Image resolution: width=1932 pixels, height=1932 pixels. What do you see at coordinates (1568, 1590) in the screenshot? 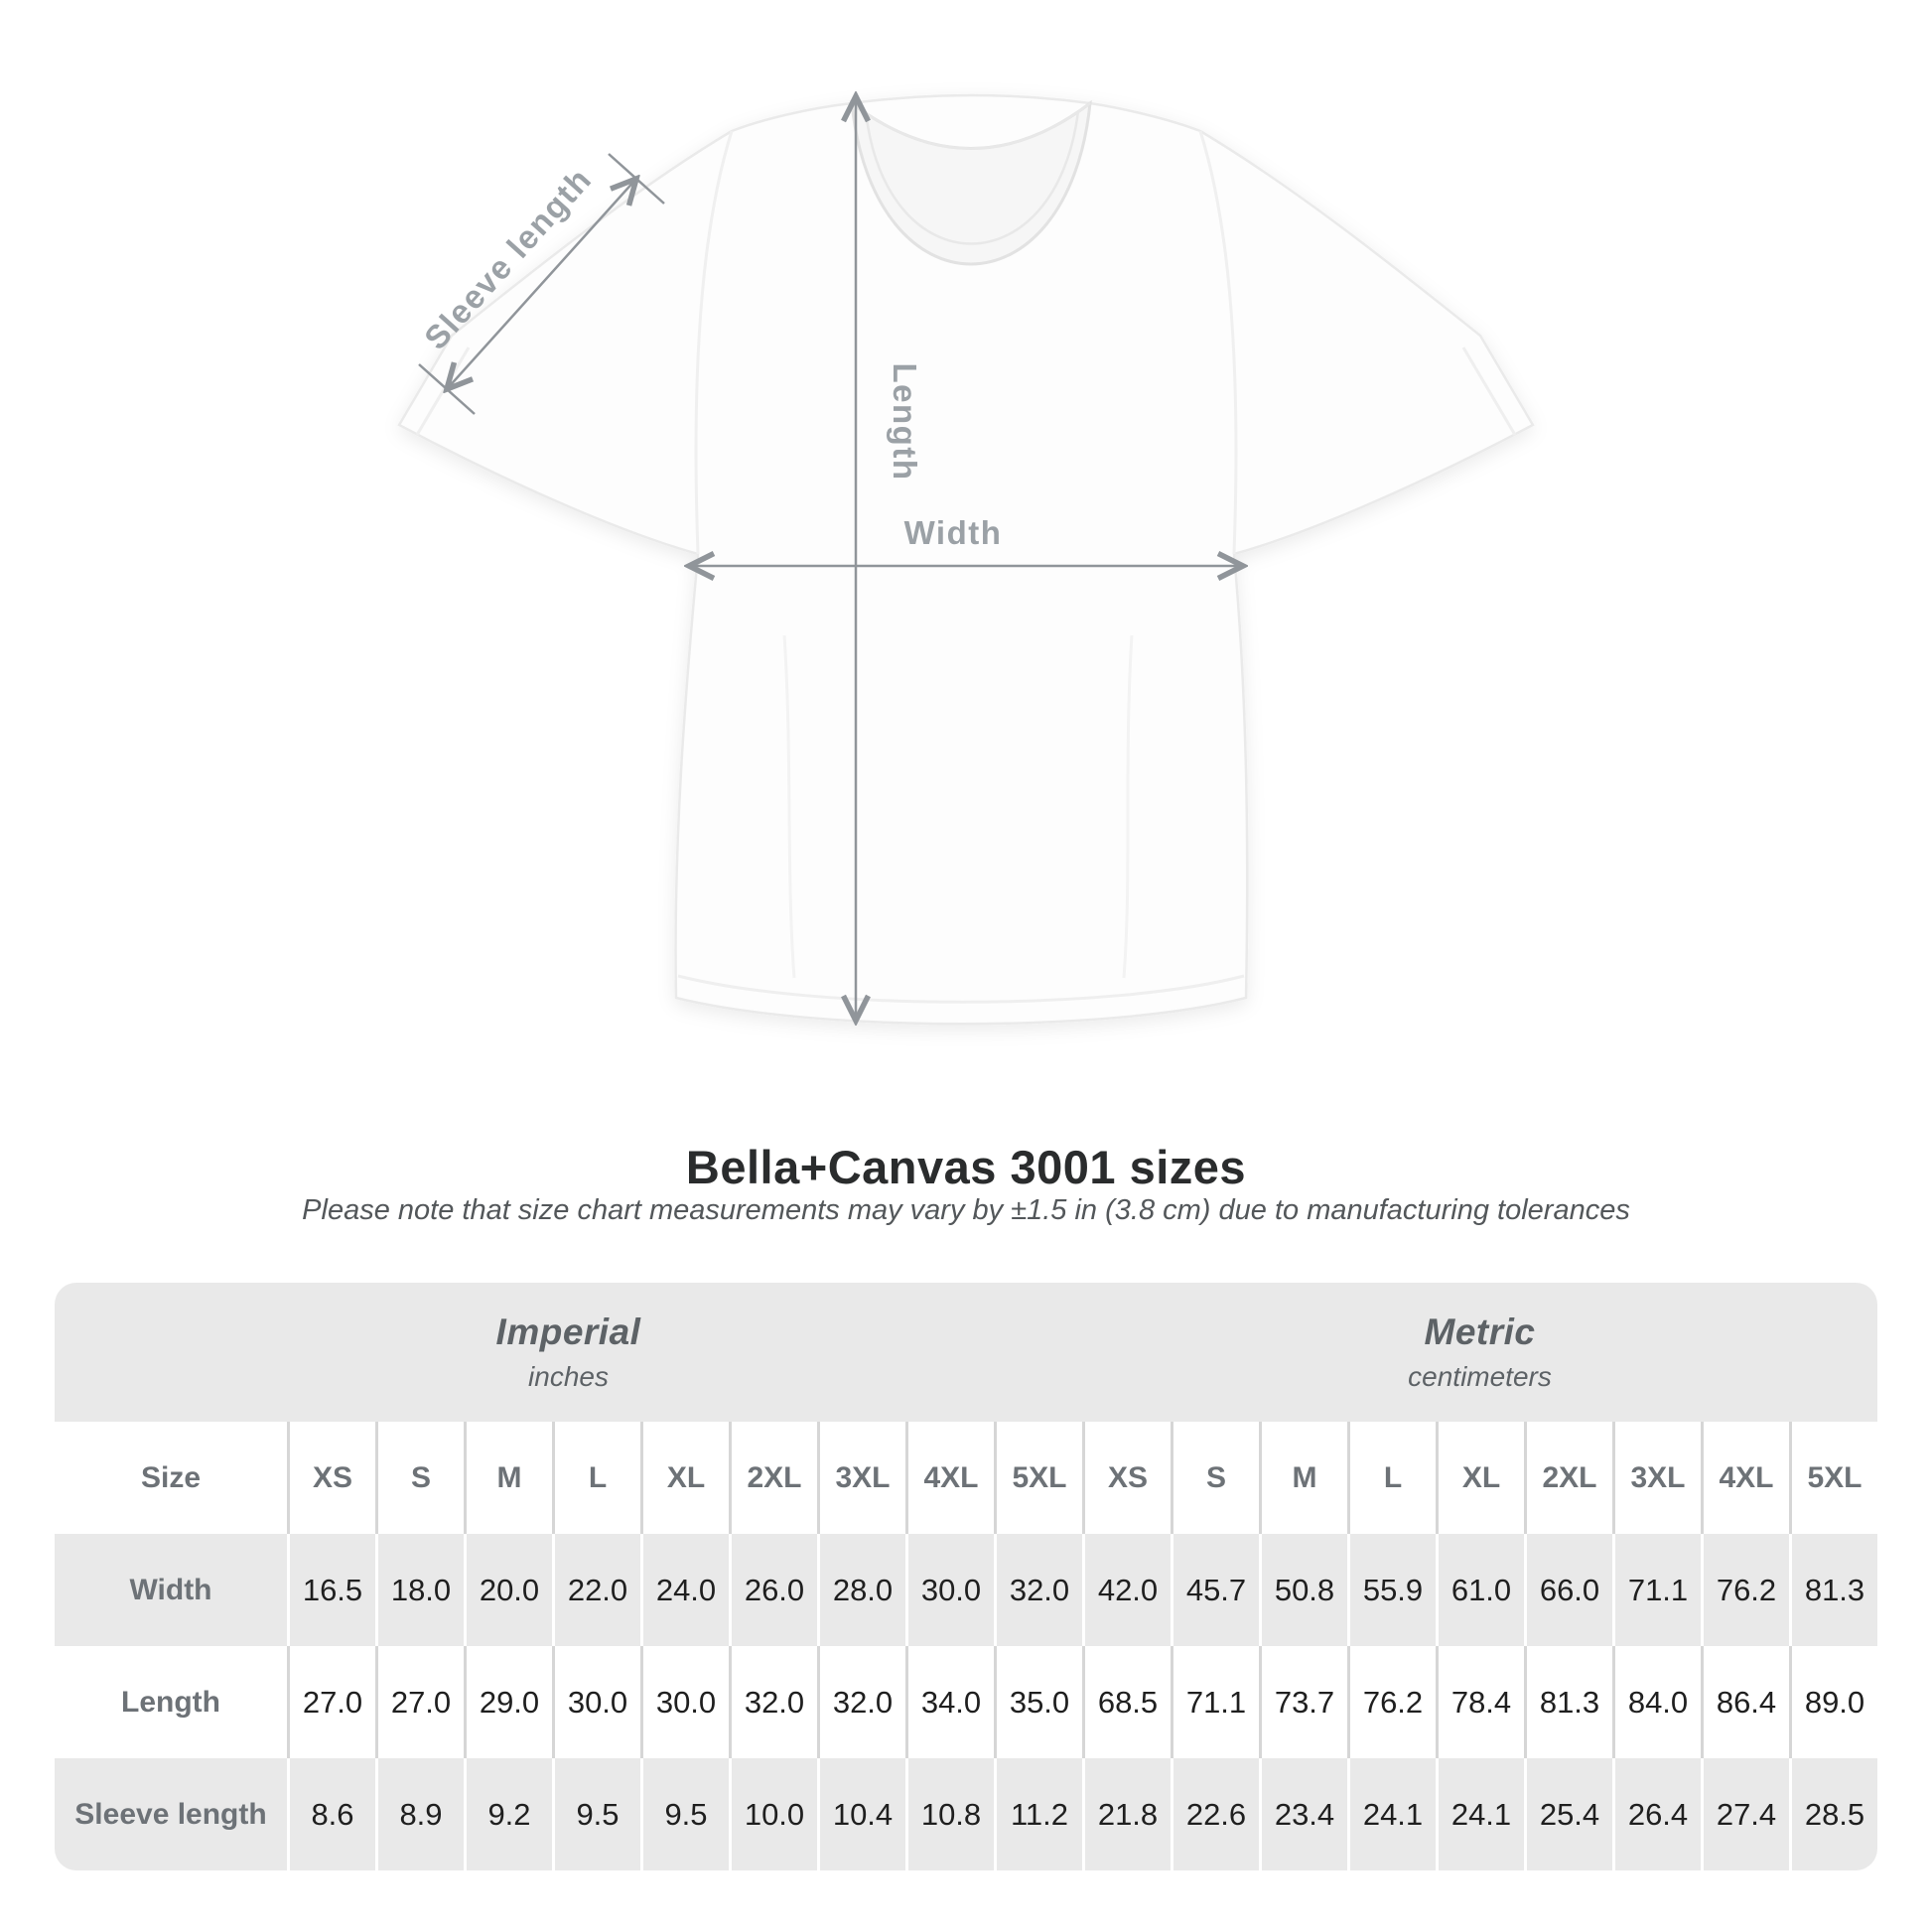
I see `value-cell-metric: 66.0` at bounding box center [1568, 1590].